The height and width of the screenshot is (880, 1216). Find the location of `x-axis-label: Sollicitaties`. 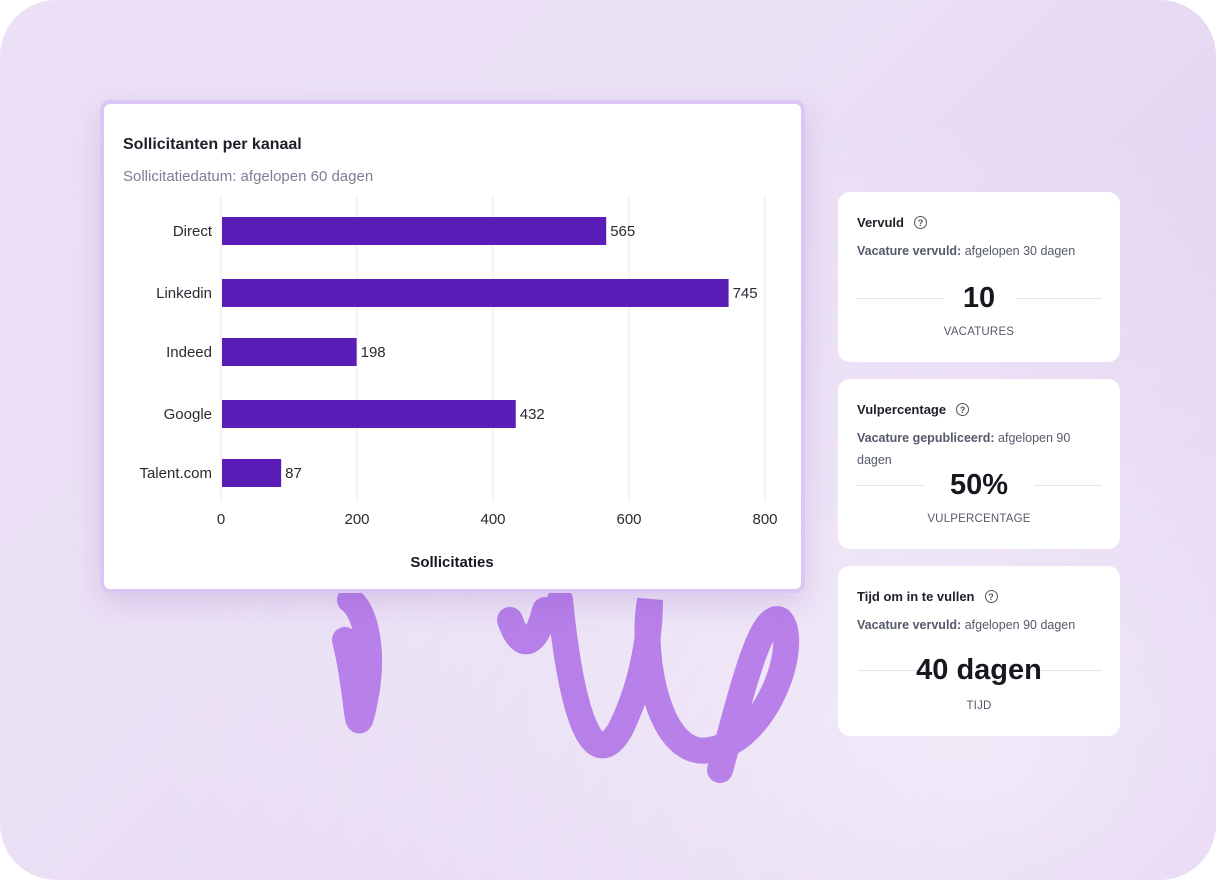

x-axis-label: Sollicitaties is located at coordinates (451, 562).